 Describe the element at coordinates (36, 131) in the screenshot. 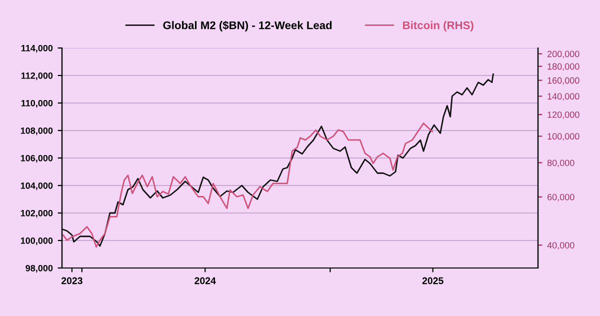

I see `y-tick-label: 108,000` at that location.